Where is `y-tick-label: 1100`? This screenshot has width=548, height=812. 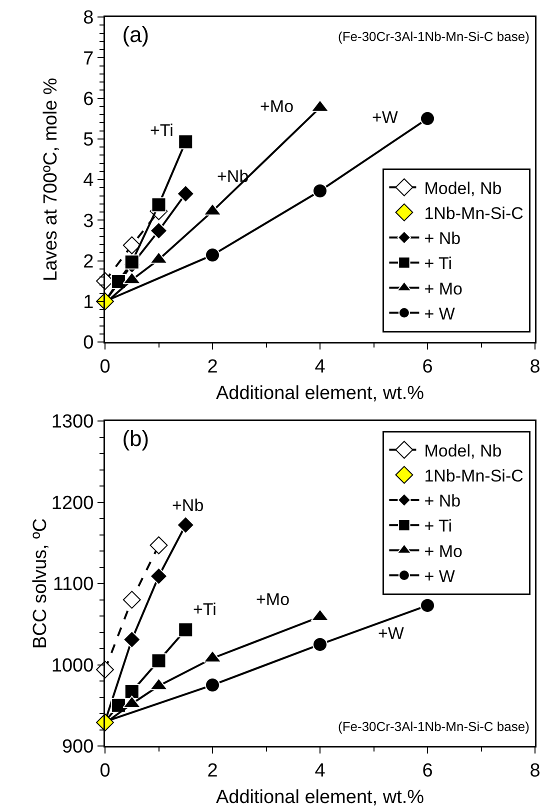 y-tick-label: 1100 is located at coordinates (73, 585).